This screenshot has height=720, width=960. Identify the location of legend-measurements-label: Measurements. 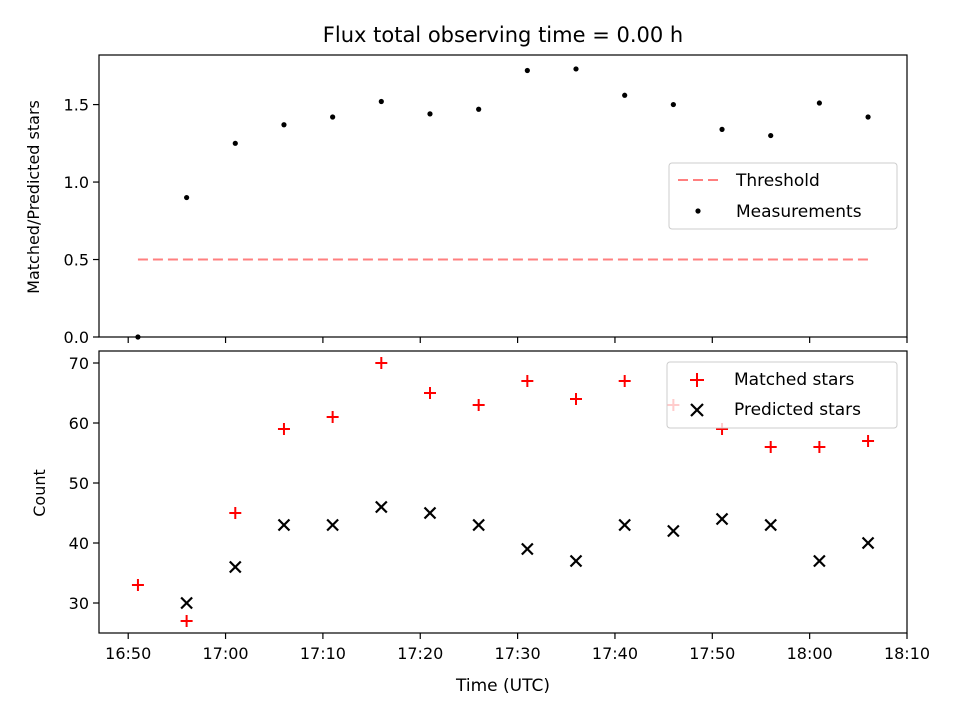
(799, 212).